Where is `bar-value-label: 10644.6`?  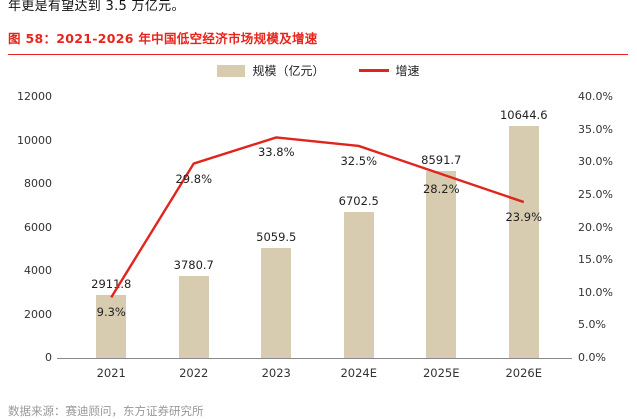 bar-value-label: 10644.6 is located at coordinates (523, 115).